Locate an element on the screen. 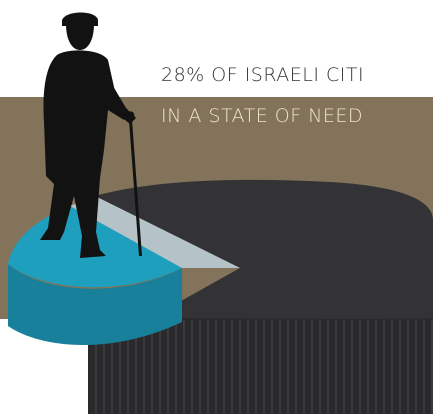  elderly-man-with-cane-icon is located at coordinates (91, 135).